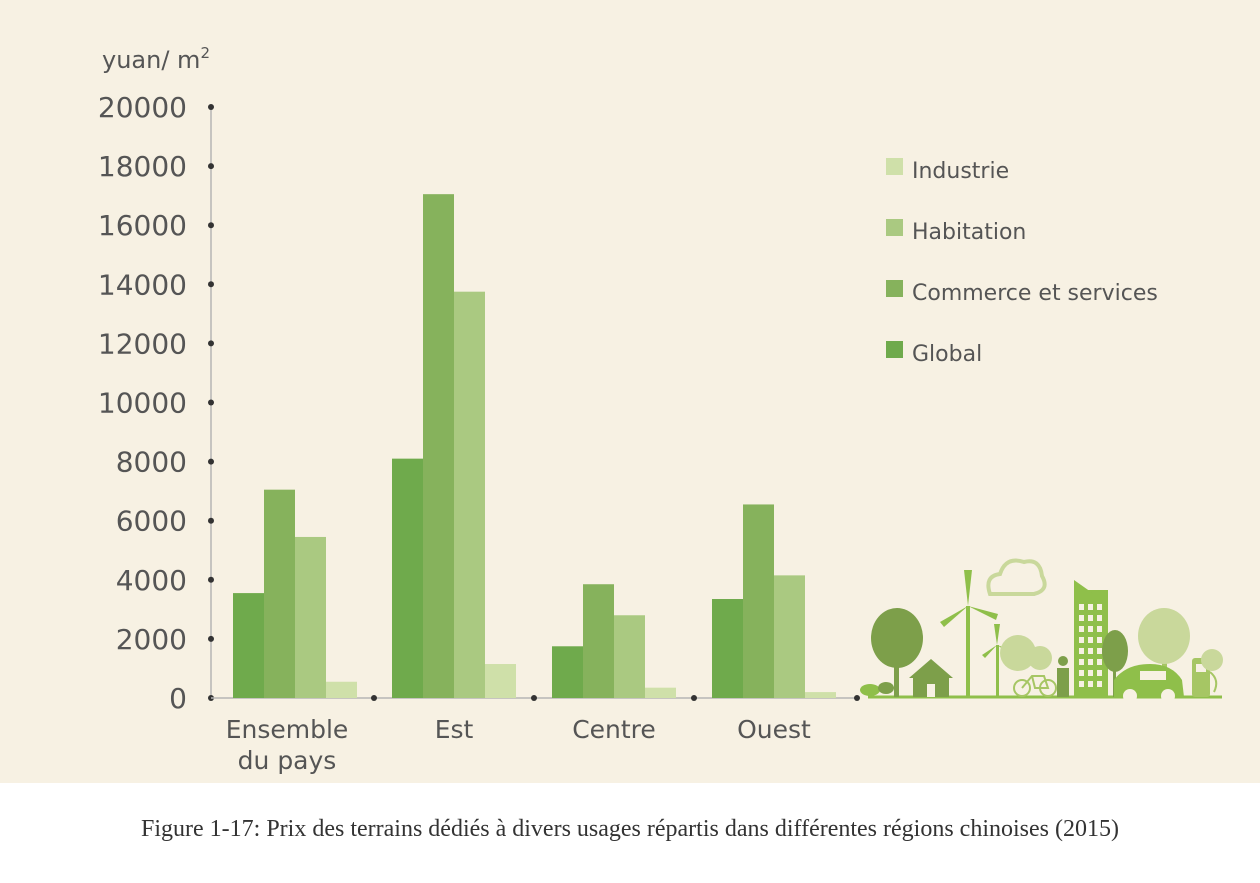 Image resolution: width=1260 pixels, height=883 pixels. I want to click on person-icon, so click(1063, 661).